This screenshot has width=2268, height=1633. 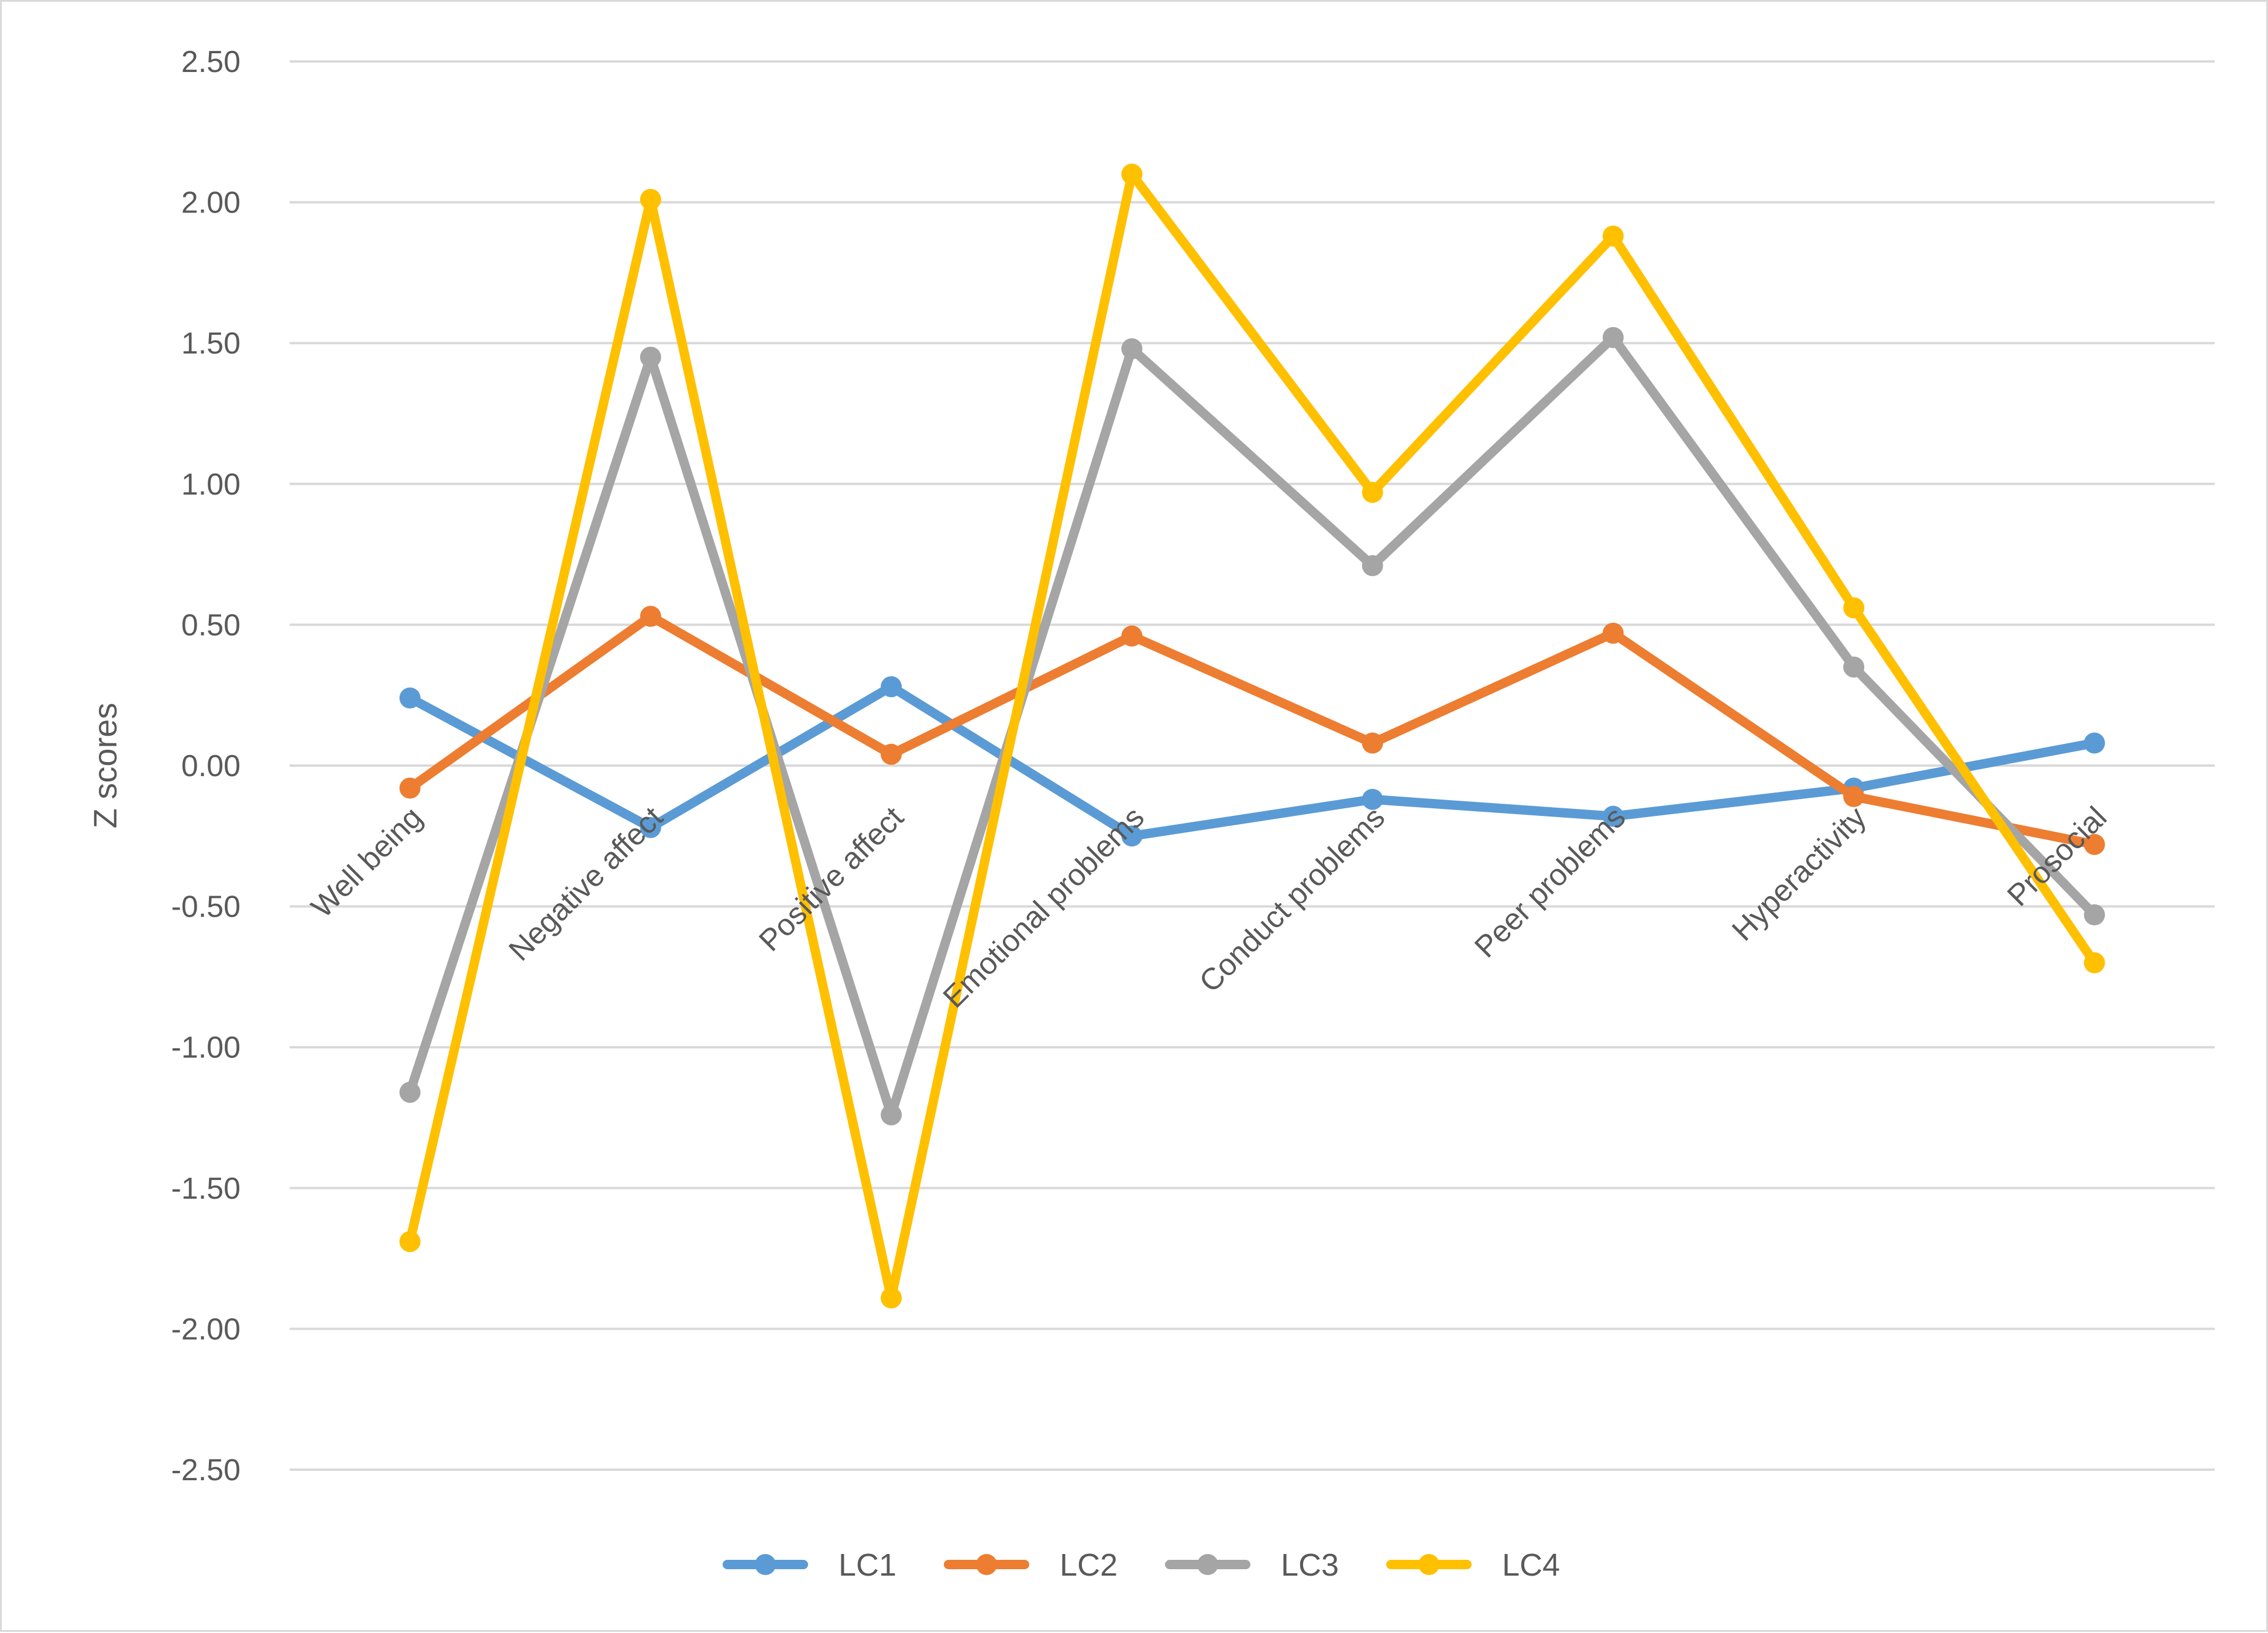 What do you see at coordinates (1531, 1565) in the screenshot?
I see `legend-label: LC4` at bounding box center [1531, 1565].